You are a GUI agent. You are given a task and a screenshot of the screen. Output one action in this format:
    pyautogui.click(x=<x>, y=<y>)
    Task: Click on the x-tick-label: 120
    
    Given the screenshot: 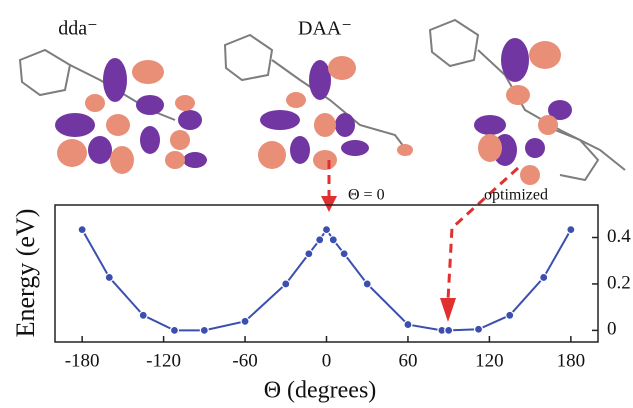 What is the action you would take?
    pyautogui.click(x=489, y=360)
    